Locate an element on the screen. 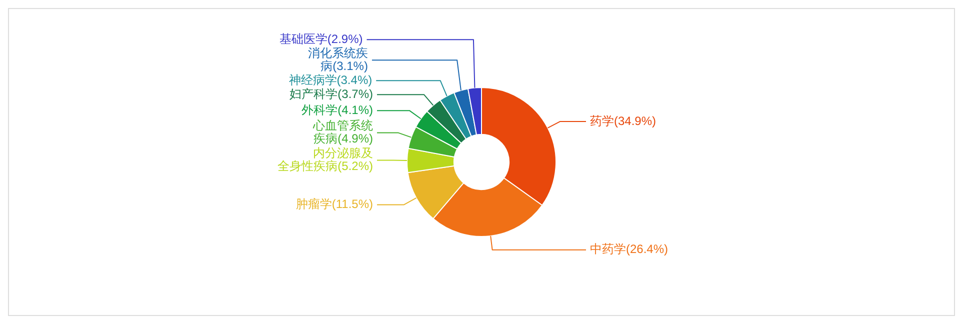  slice-label: 心血管系统疾病(4.9%) is located at coordinates (343, 132).